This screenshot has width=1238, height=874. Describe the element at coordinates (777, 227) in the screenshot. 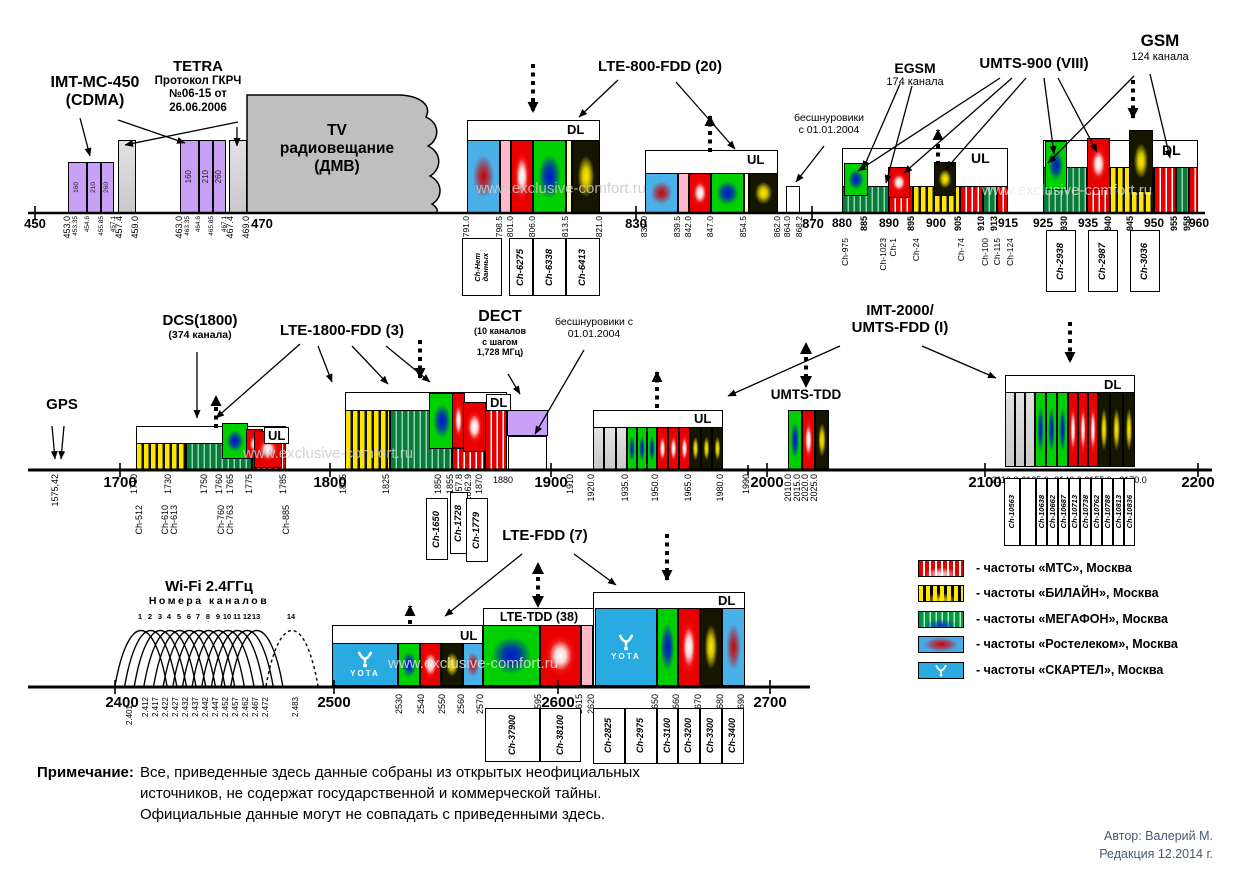

I see `axis-tick-label: 862.0` at that location.